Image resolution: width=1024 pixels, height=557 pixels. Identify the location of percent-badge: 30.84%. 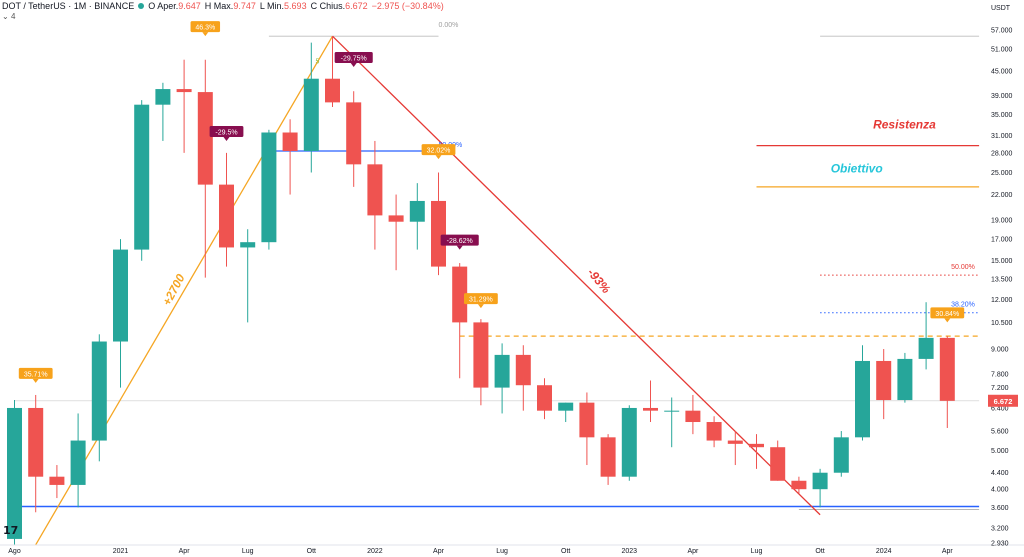
(947, 315).